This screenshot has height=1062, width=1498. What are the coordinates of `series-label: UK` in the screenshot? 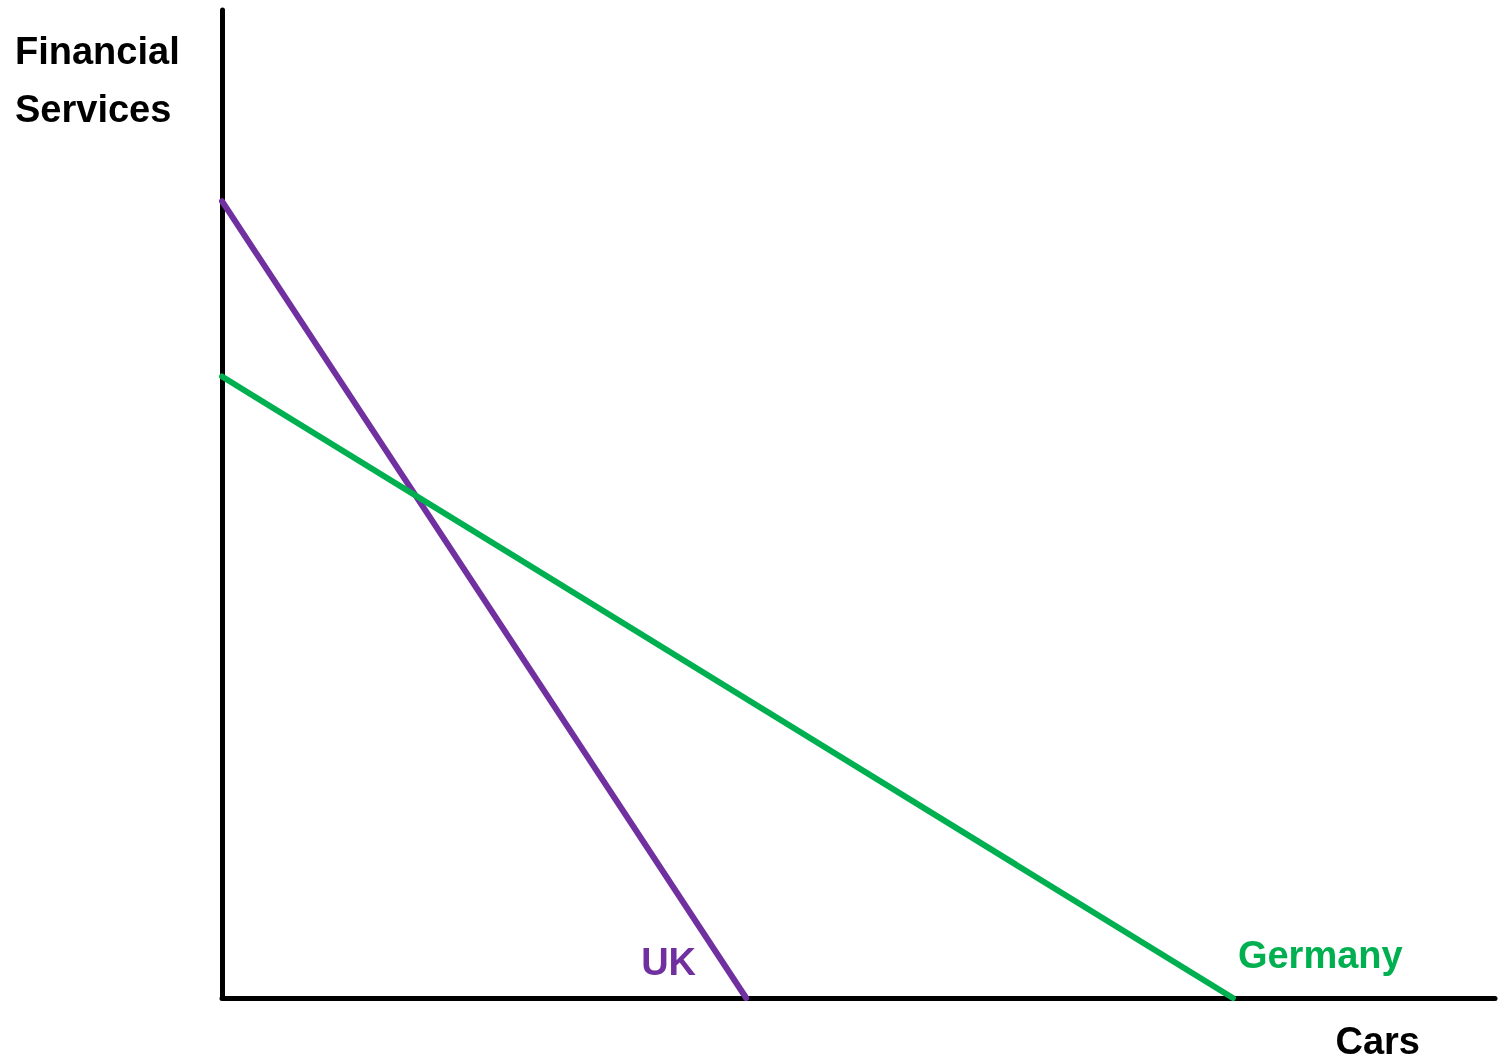 It's located at (669, 962).